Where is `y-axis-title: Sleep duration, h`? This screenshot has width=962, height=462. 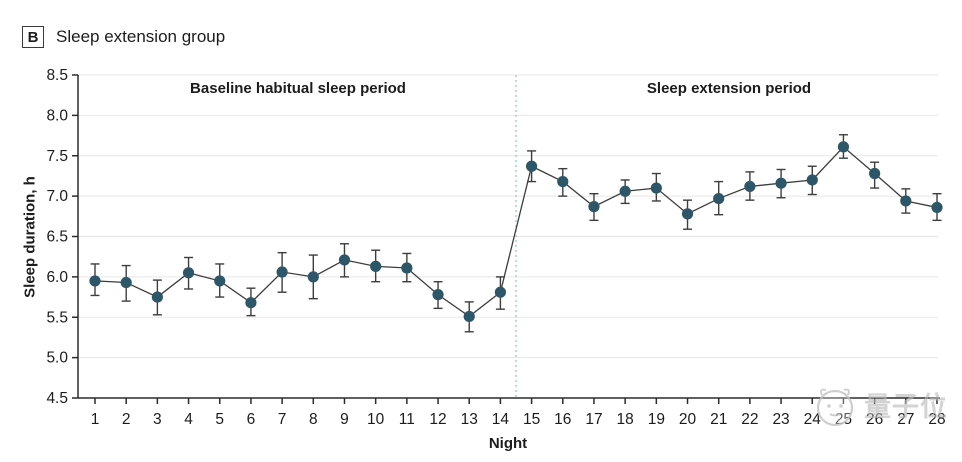 y-axis-title: Sleep duration, h is located at coordinates (30, 237).